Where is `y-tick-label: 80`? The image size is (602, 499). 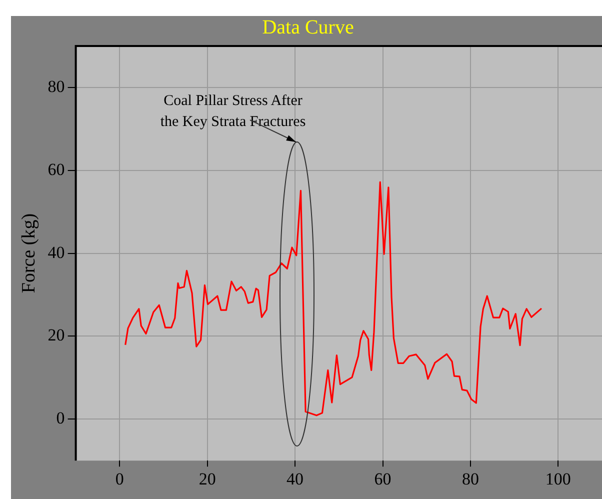 y-tick-label: 80 is located at coordinates (56, 86).